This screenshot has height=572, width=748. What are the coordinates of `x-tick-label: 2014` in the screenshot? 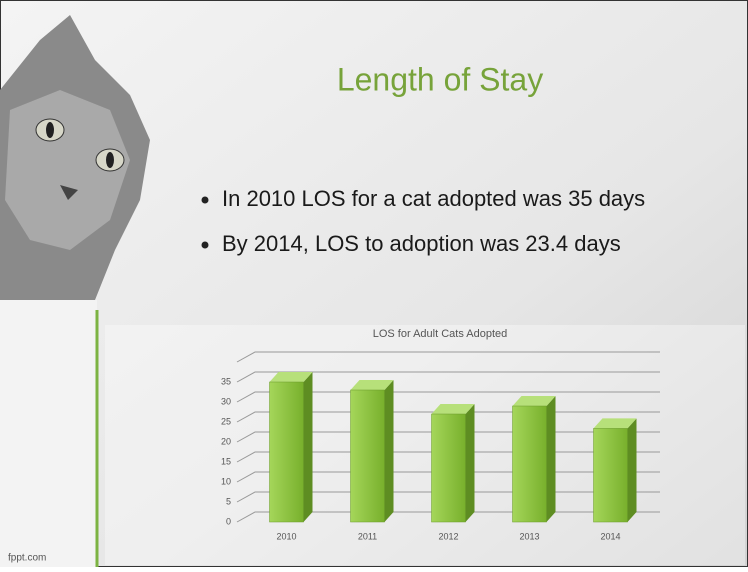 It's located at (610, 536).